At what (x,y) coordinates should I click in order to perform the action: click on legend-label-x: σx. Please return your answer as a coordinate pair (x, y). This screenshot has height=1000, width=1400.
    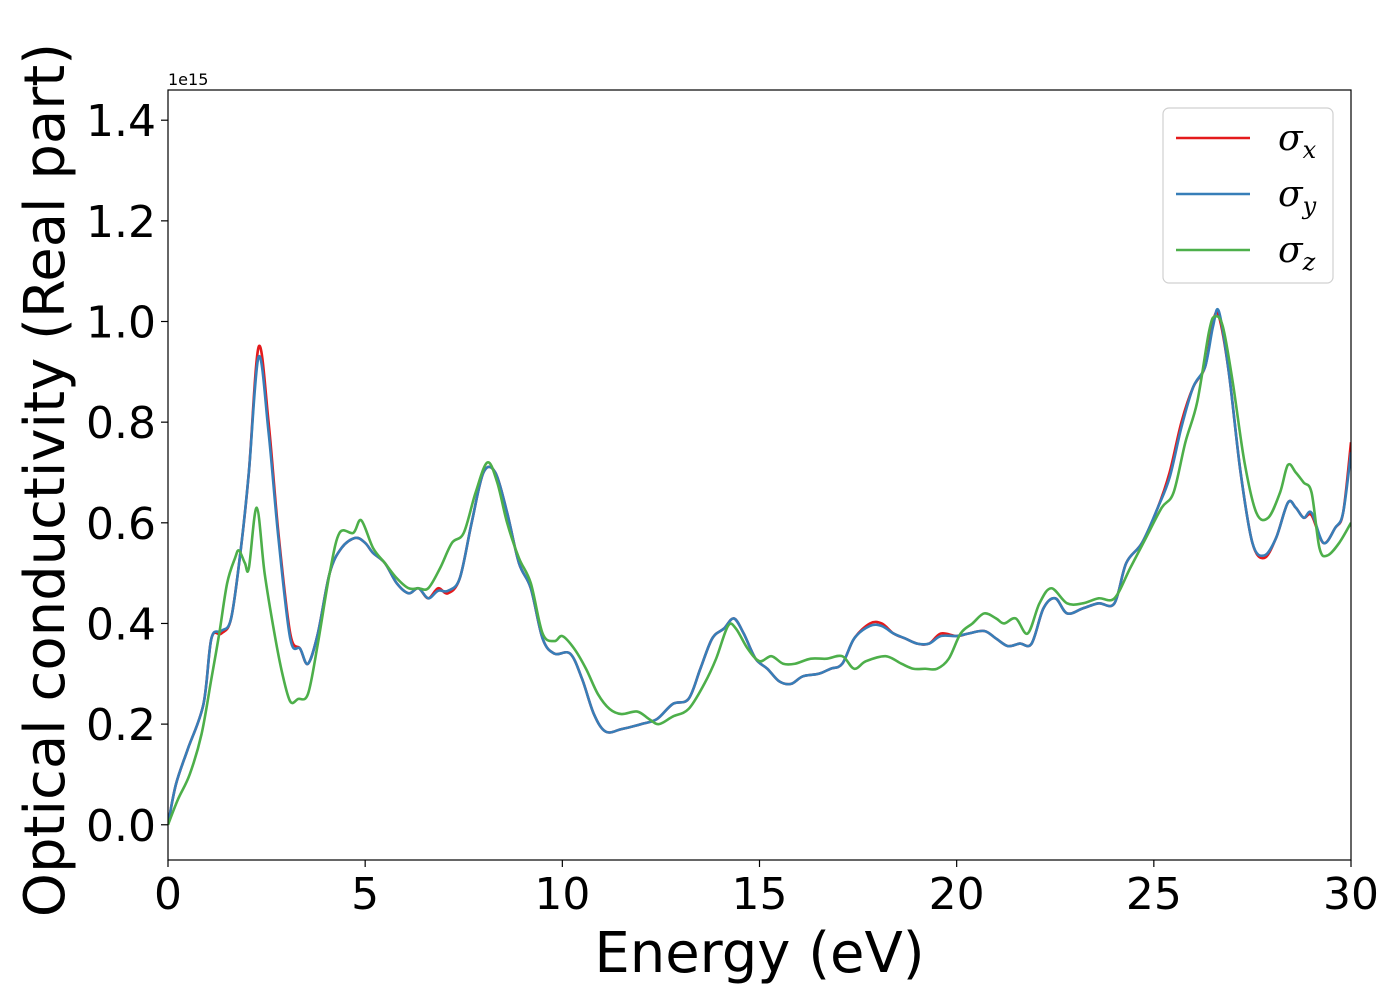
    Looking at the image, I should click on (1297, 141).